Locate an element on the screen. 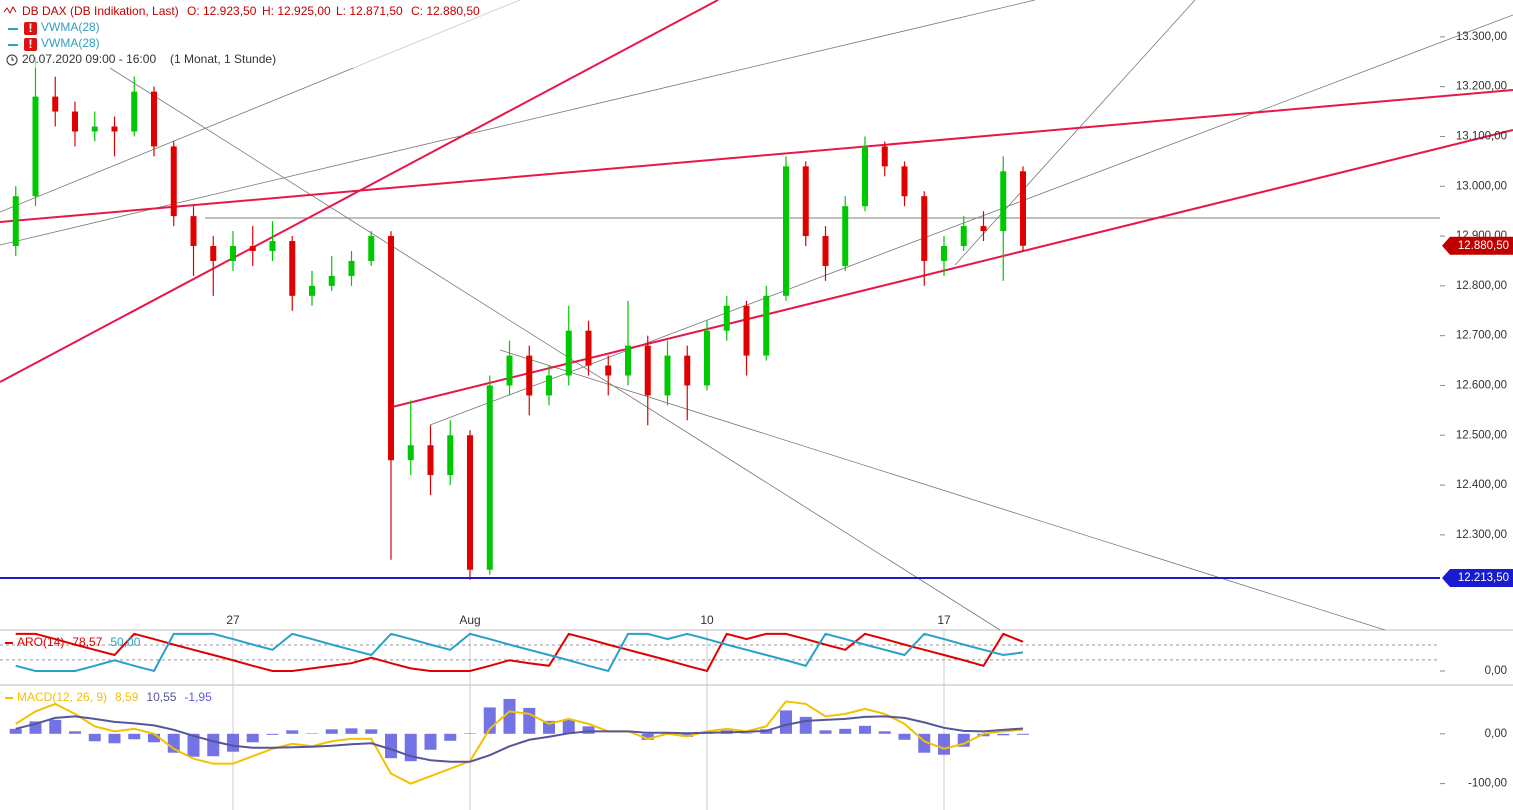  warning-mark: ! is located at coordinates (31, 28).